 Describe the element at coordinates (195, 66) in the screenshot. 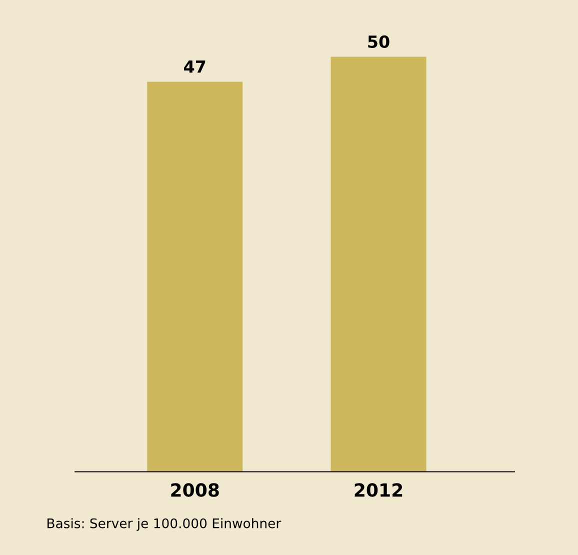

I see `data-label: 47` at that location.